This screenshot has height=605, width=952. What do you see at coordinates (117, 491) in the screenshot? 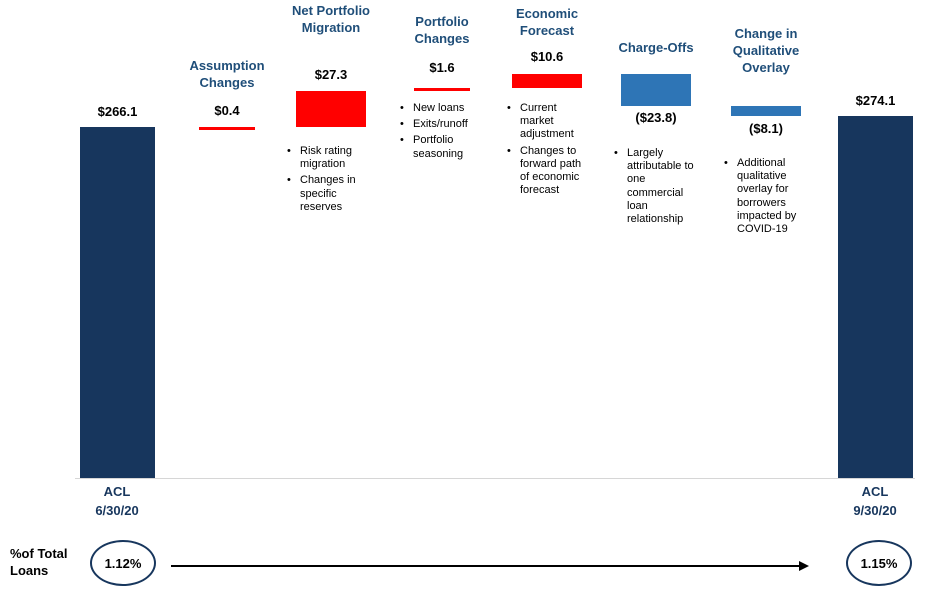
I see `start-axis-label-acl: ACL` at bounding box center [117, 491].